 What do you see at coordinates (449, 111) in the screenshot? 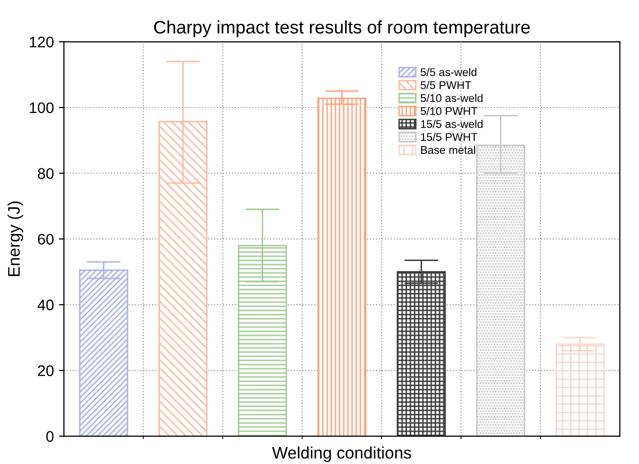
I see `legend-label: 5/10 PWHT` at bounding box center [449, 111].